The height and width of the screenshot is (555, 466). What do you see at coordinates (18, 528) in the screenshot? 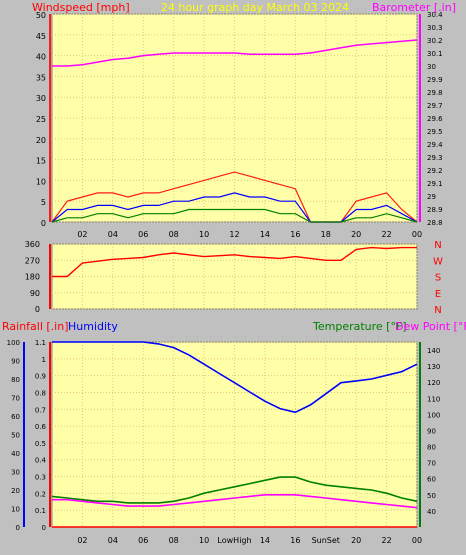
I see `humidity-tick: 0` at bounding box center [18, 528].